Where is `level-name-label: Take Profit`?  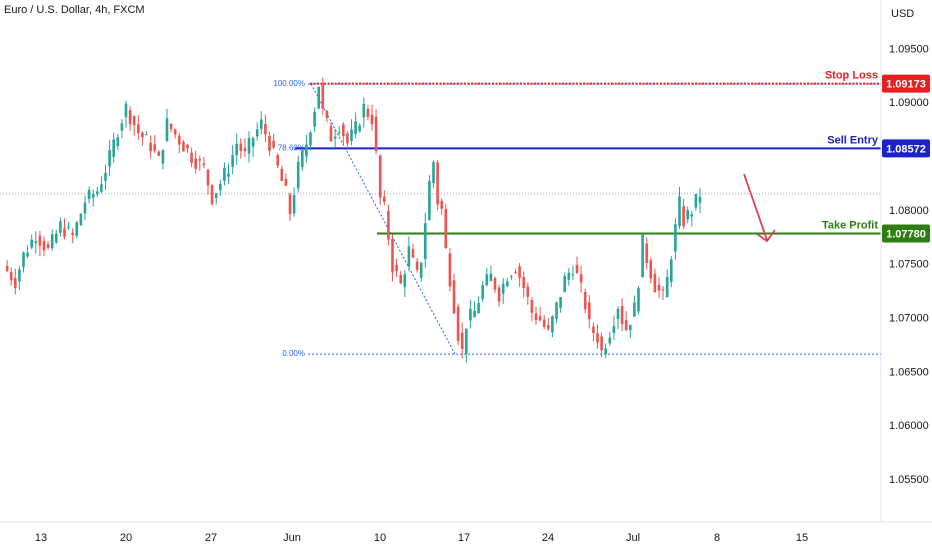
level-name-label: Take Profit is located at coordinates (850, 226).